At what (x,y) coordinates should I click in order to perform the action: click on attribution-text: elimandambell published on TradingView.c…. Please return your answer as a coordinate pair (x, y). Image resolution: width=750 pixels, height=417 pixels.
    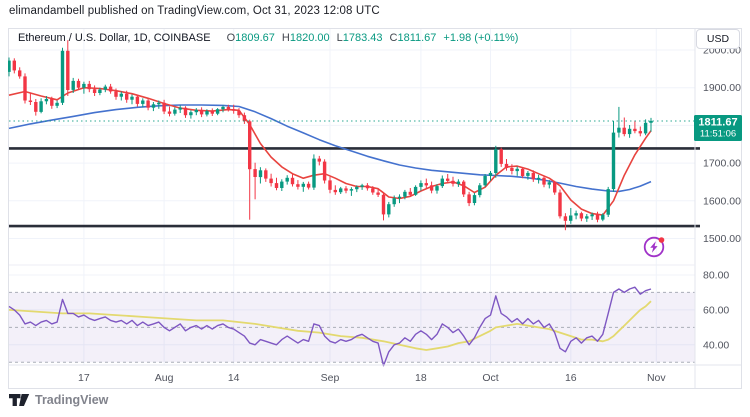
    Looking at the image, I should click on (194, 11).